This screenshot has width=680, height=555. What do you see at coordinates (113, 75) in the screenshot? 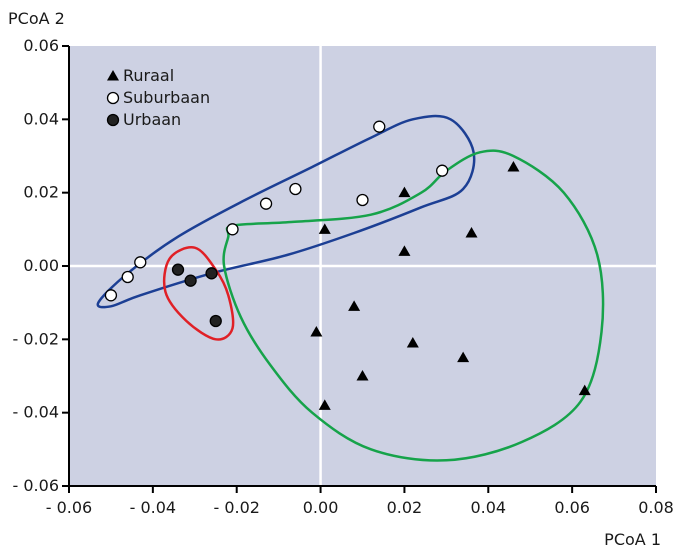
I see `legend-marker-ruraal` at bounding box center [113, 75].